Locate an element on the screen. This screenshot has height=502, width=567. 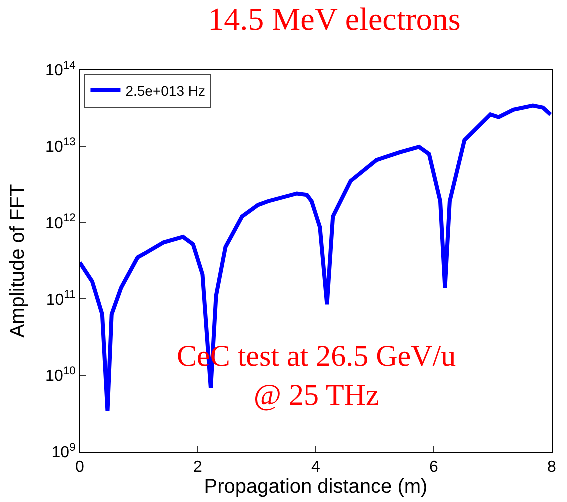
y-tick-label: 10$^{14}$ is located at coordinates (61, 70).